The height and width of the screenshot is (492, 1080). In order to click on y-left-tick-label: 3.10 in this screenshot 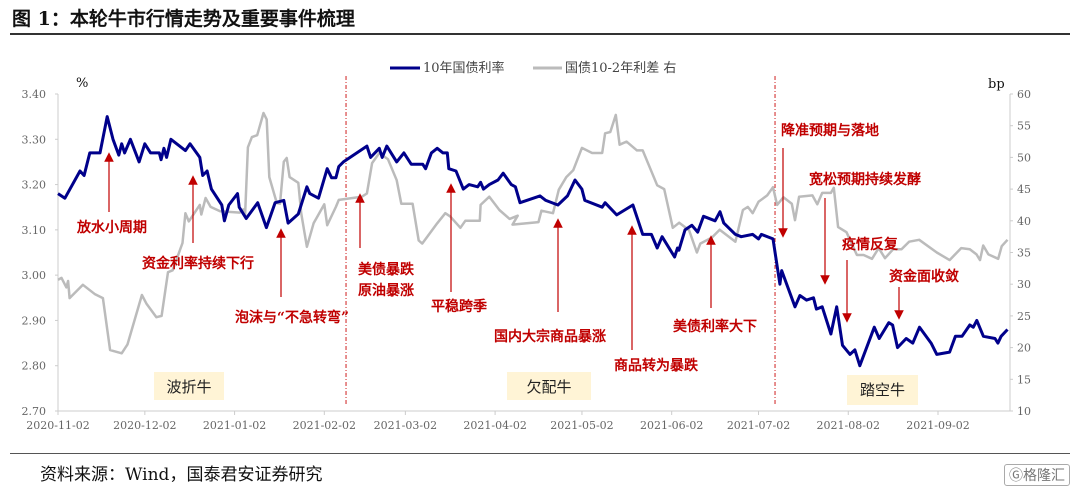, I will do `click(34, 230)`.